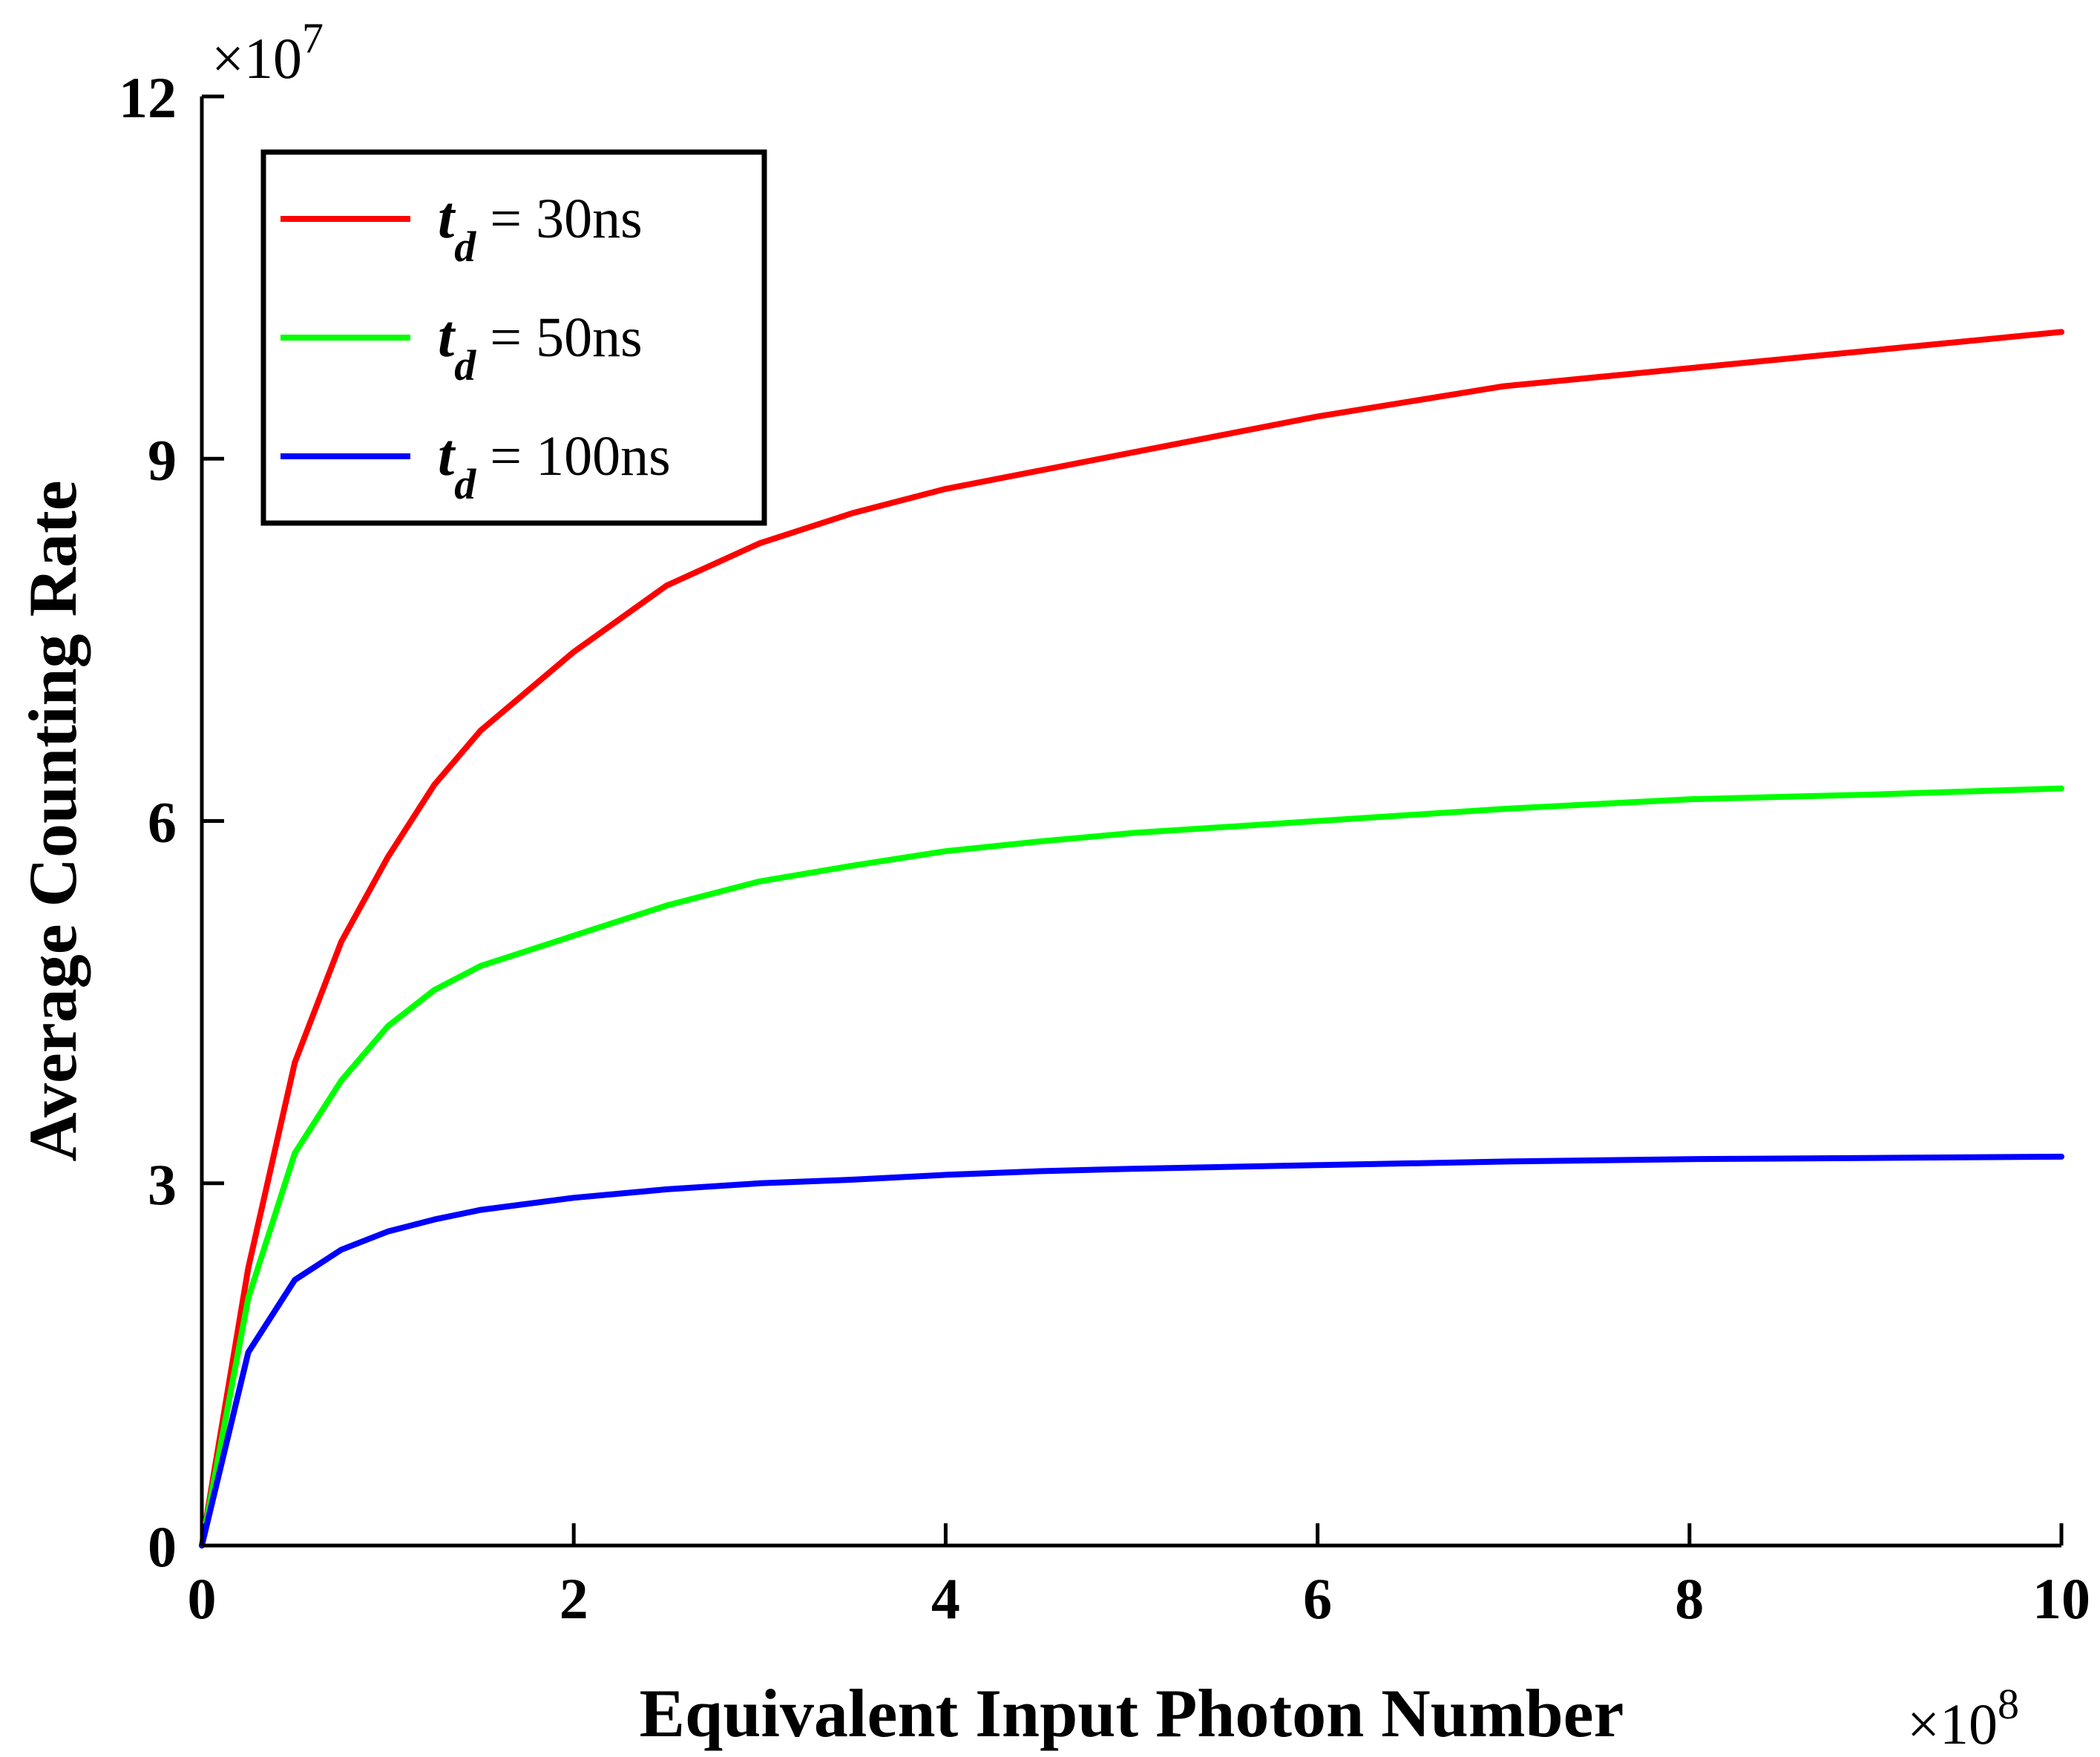 Image resolution: width=2100 pixels, height=1757 pixels. I want to click on y-multiplier-base: ×10, so click(256, 58).